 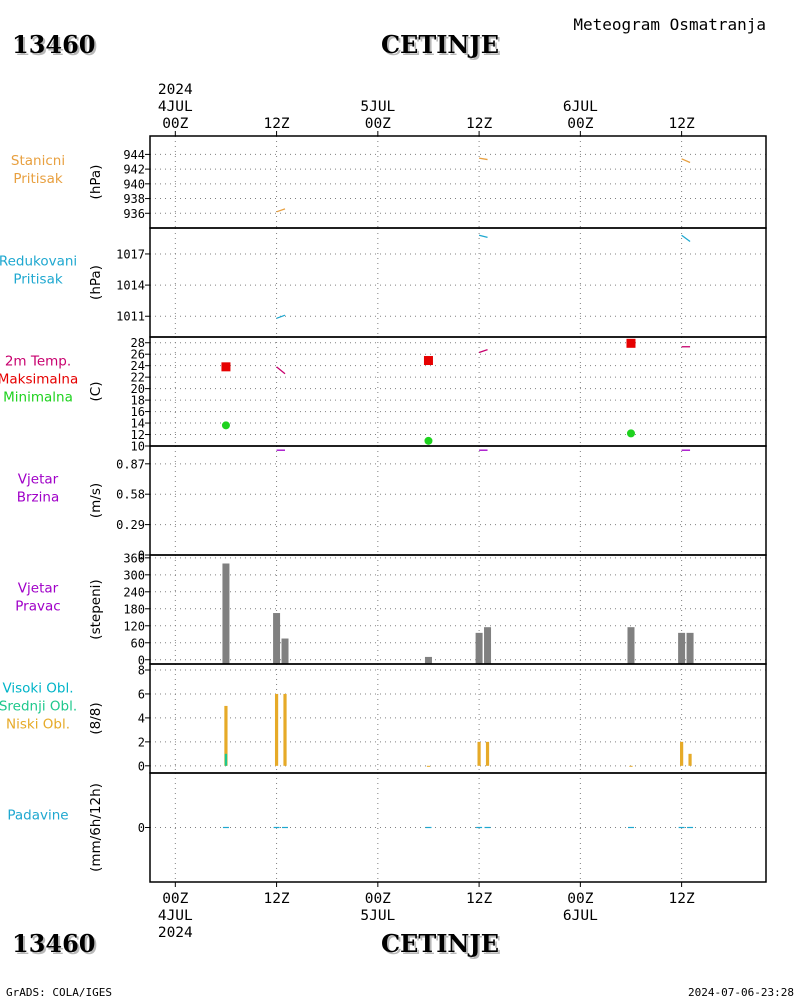 What do you see at coordinates (130, 286) in the screenshot?
I see `ytick-label: 1014` at bounding box center [130, 286].